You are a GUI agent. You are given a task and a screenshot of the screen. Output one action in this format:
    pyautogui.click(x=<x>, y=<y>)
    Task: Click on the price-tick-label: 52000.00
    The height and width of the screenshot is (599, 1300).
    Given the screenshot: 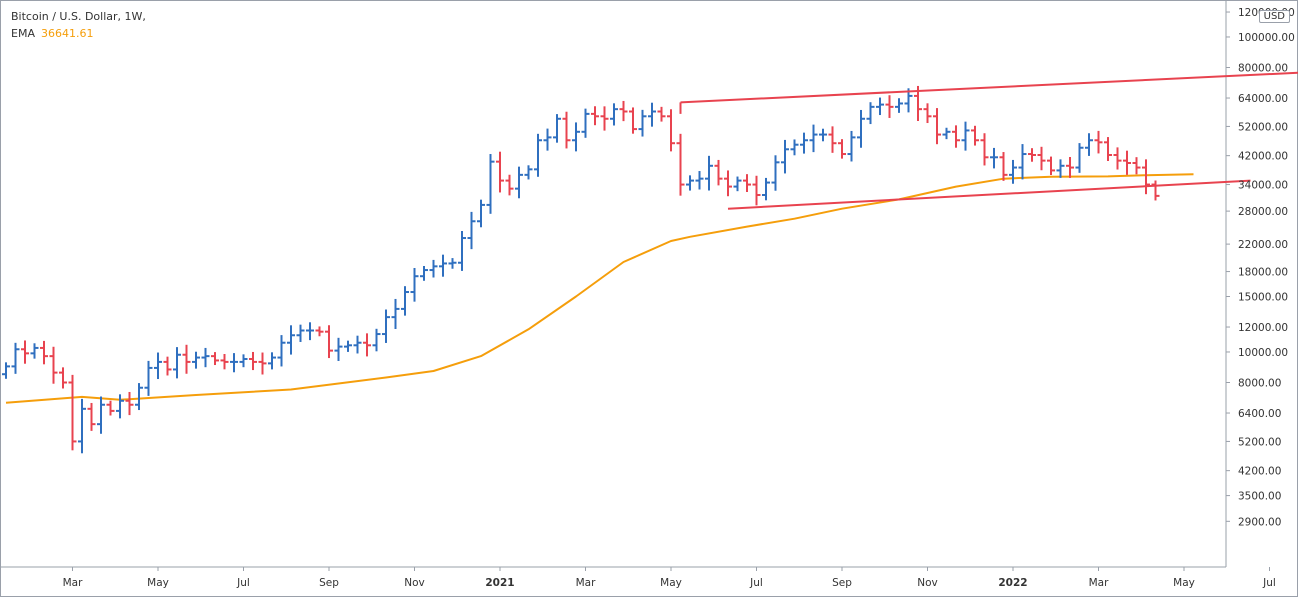 What is the action you would take?
    pyautogui.click(x=1263, y=127)
    